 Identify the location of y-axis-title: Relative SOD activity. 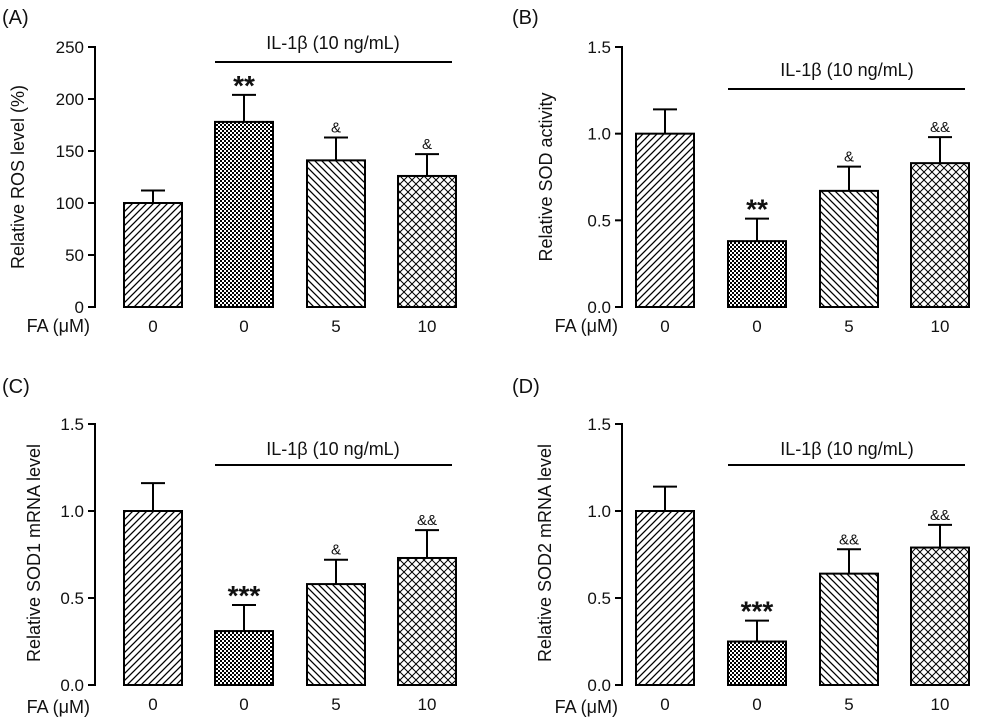
(546, 176).